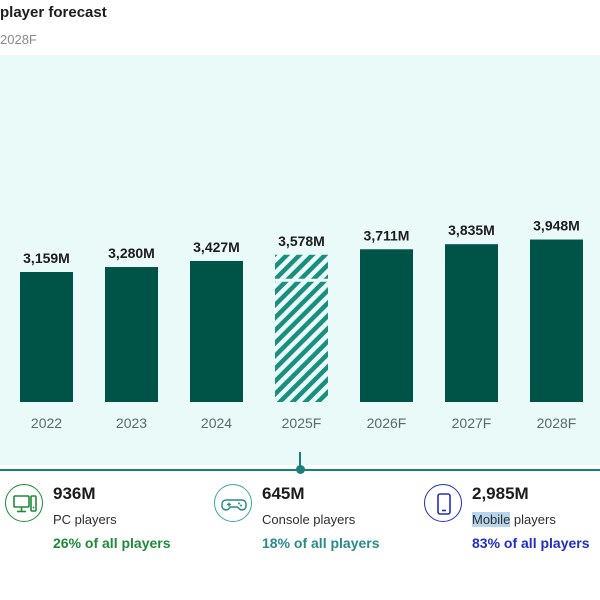 Image resolution: width=600 pixels, height=600 pixels. I want to click on bar-2023, so click(131, 334).